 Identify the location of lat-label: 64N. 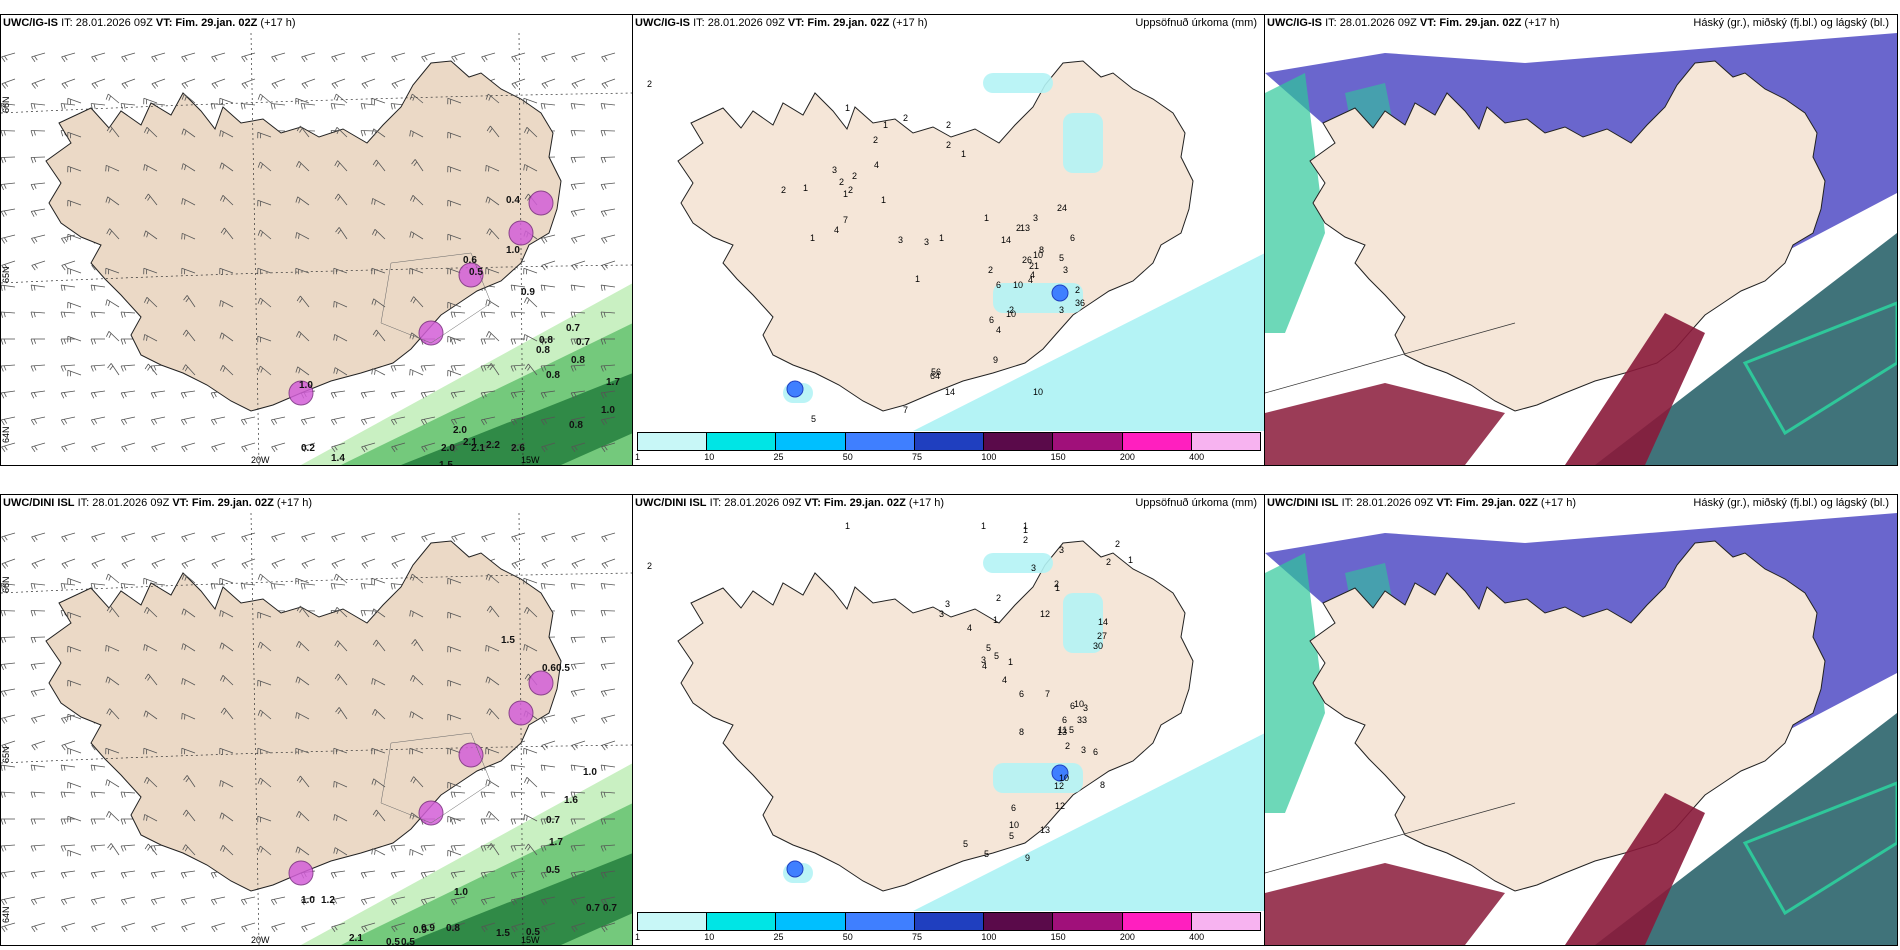
(6, 434).